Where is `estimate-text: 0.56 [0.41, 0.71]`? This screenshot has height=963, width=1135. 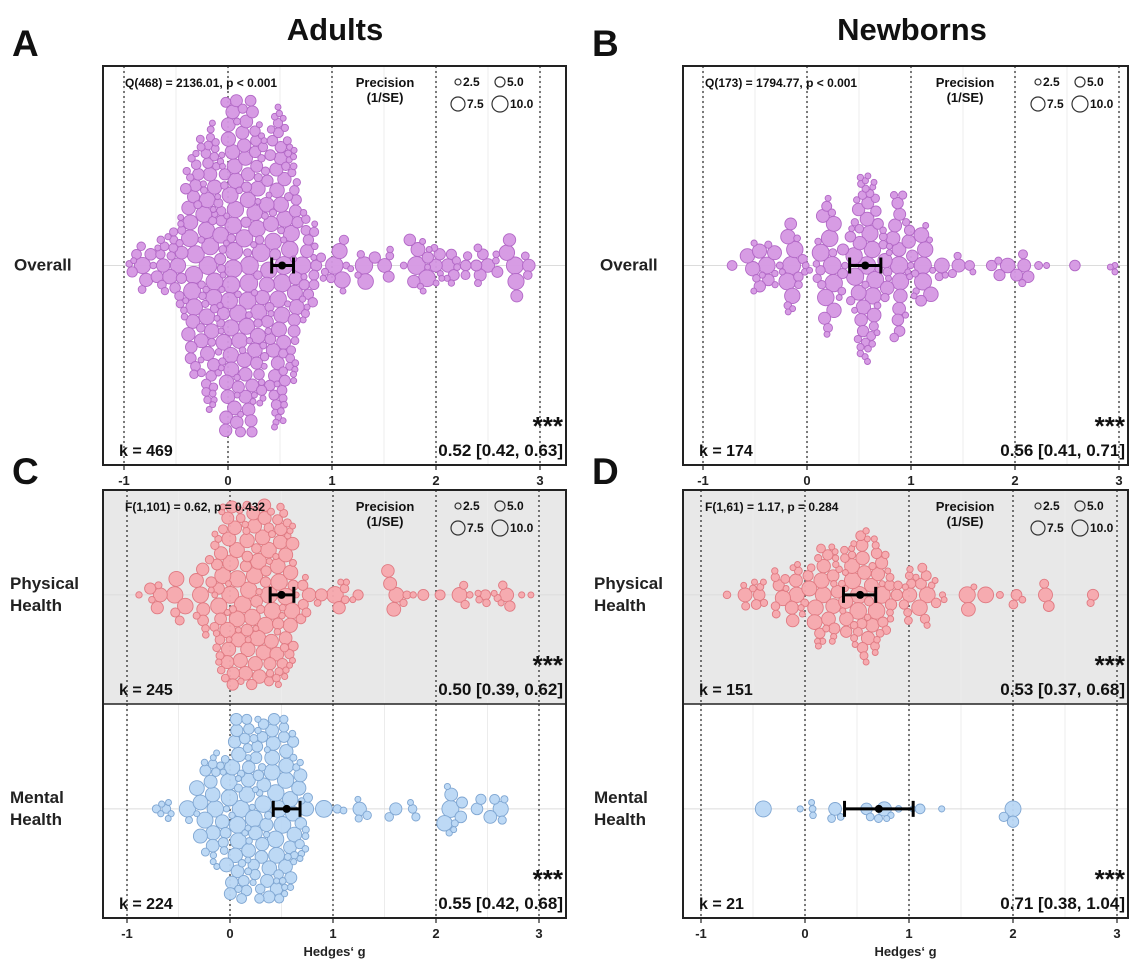 estimate-text: 0.56 [0.41, 0.71] is located at coordinates (1062, 450).